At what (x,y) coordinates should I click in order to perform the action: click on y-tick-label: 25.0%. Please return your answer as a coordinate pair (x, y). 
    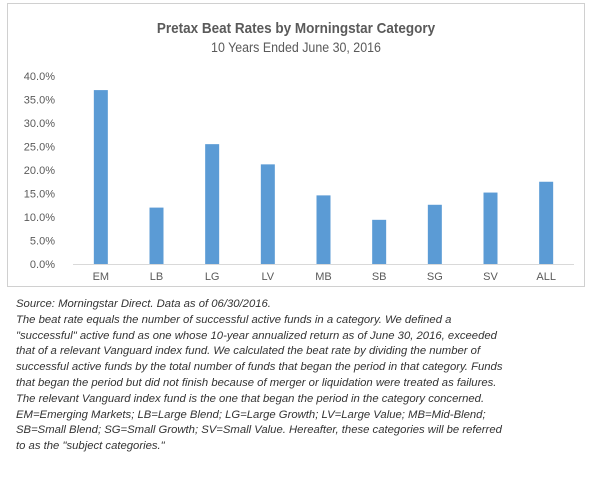
    Looking at the image, I should click on (39, 148).